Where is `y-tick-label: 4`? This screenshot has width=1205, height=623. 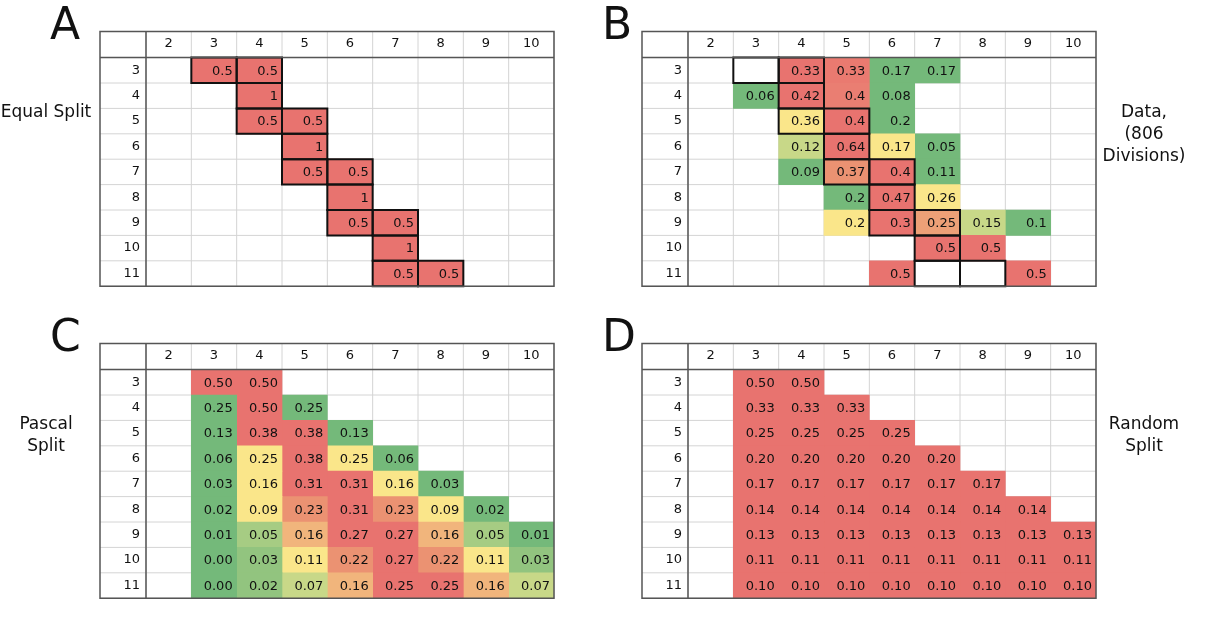
y-tick-label: 4 is located at coordinates (135, 95).